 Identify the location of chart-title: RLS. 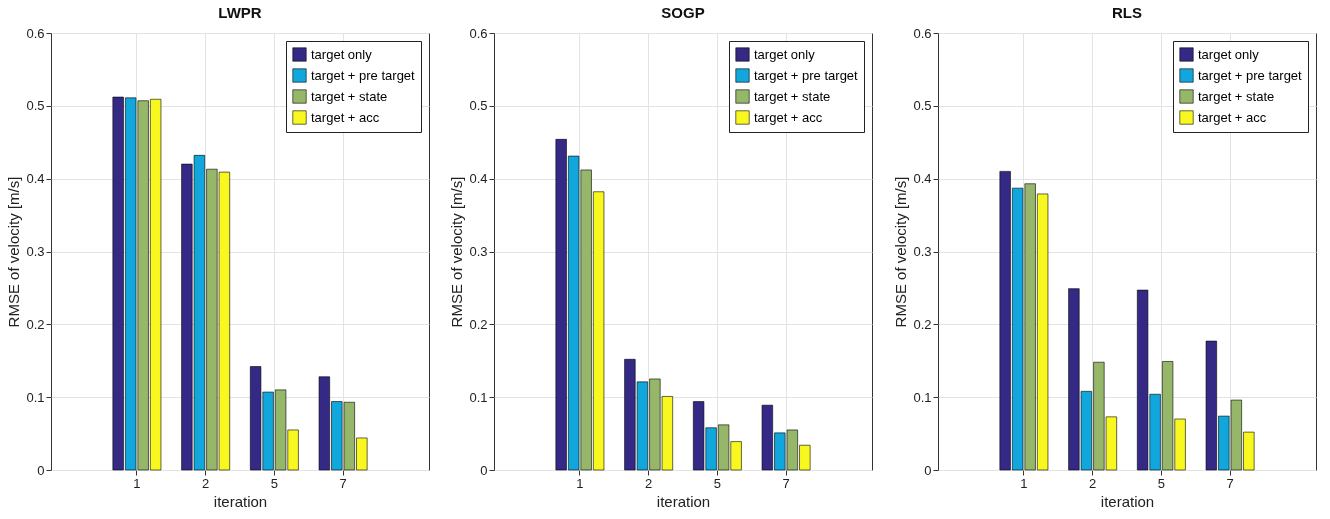
(1126, 12).